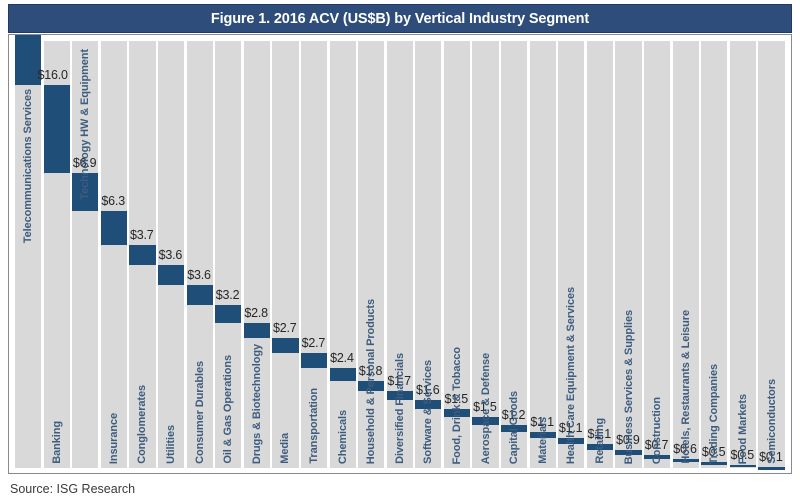 The height and width of the screenshot is (503, 800). I want to click on bar-value-label: $2.4, so click(342, 357).